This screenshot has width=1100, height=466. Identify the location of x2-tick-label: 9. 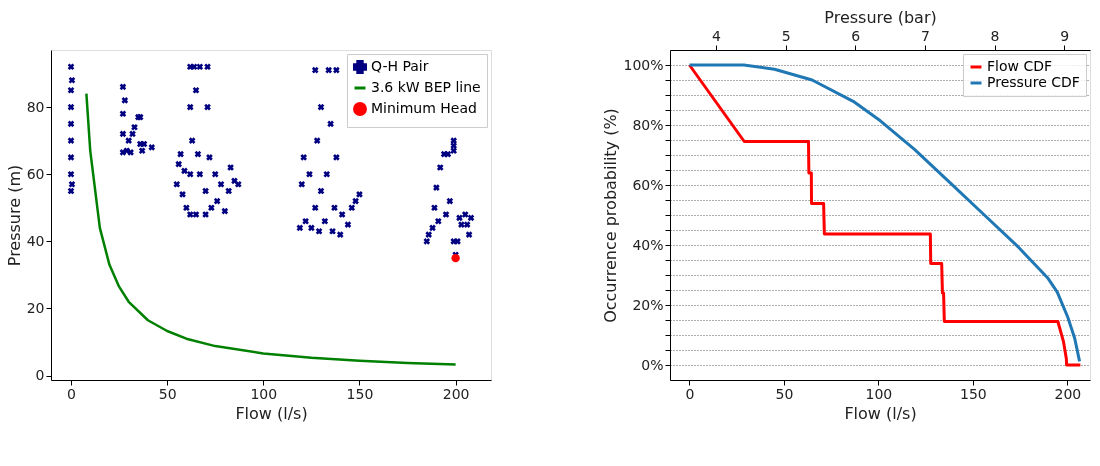
(1065, 35).